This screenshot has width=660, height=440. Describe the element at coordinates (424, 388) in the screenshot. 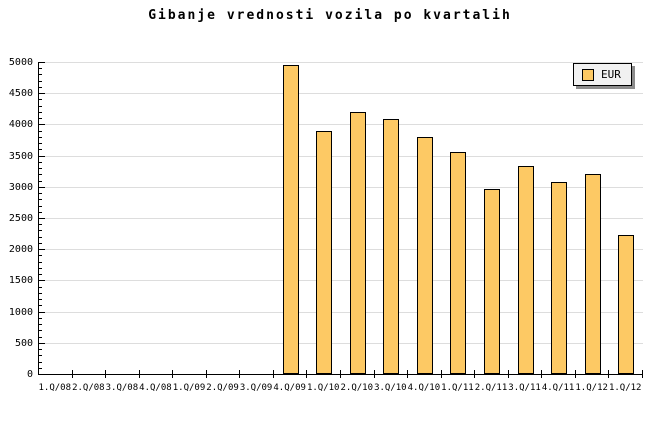

I see `x-axis-tick-label: 4.Q/10` at that location.